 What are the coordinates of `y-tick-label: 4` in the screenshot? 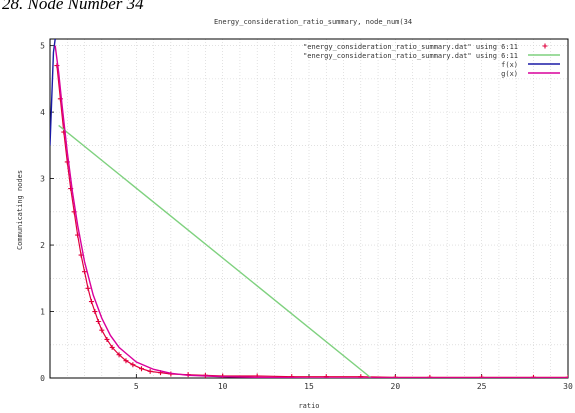 It's located at (42, 112).